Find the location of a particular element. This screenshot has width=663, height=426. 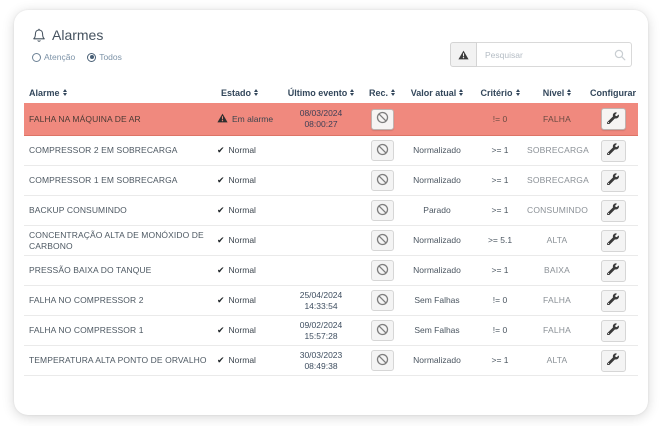

column-header-6: Nível is located at coordinates (557, 93).